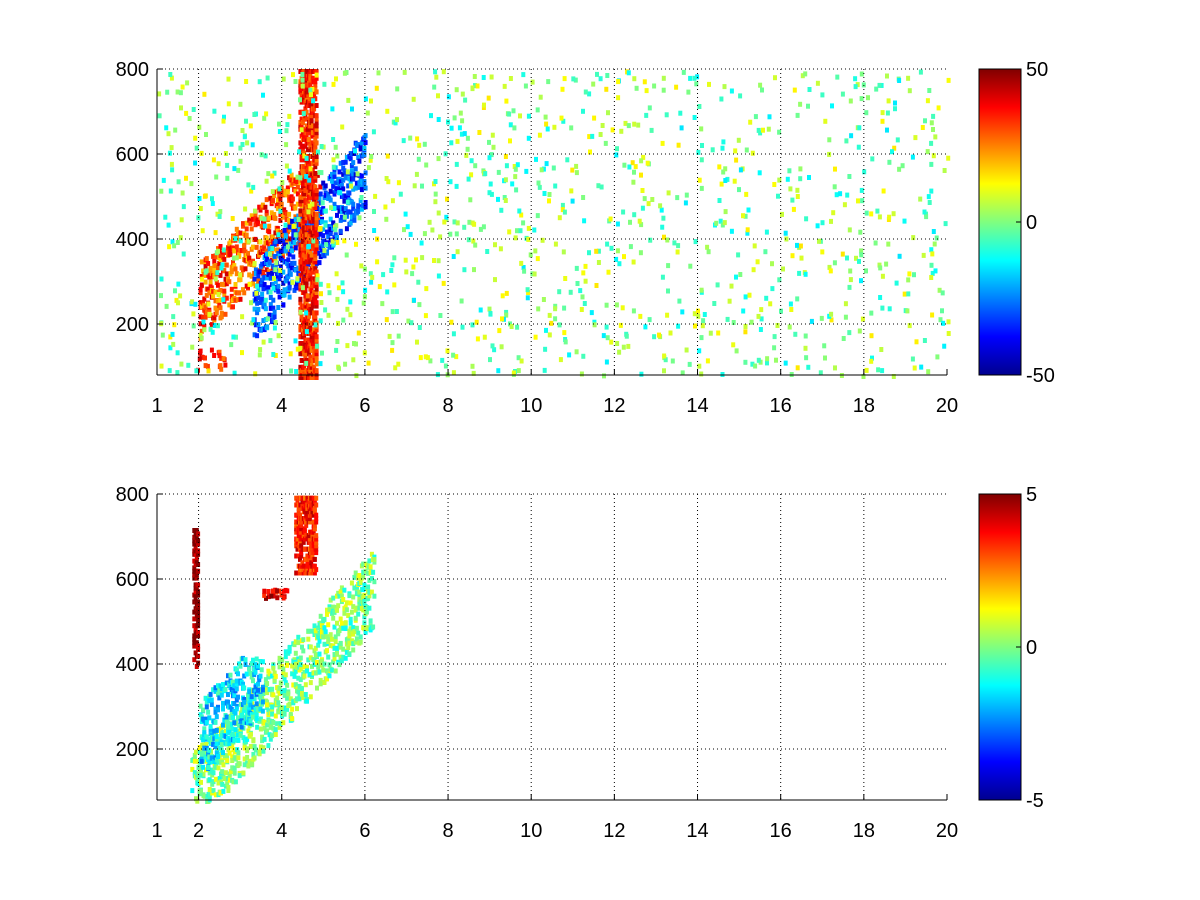 This screenshot has width=1200, height=900. I want to click on colorbar: 50-5, so click(1011, 648).